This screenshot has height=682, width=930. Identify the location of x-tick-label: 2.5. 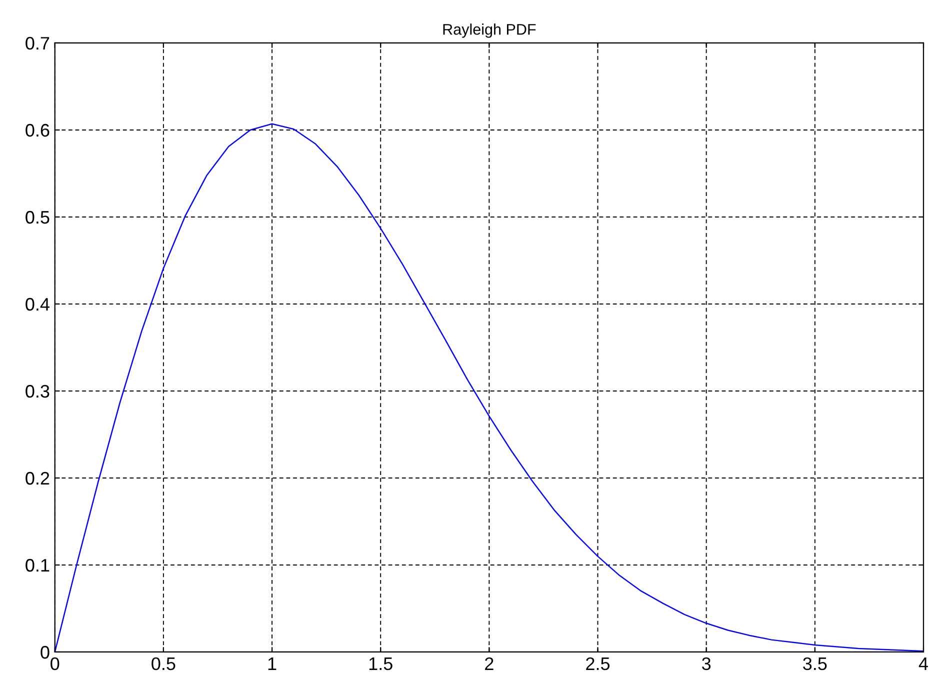
(598, 663).